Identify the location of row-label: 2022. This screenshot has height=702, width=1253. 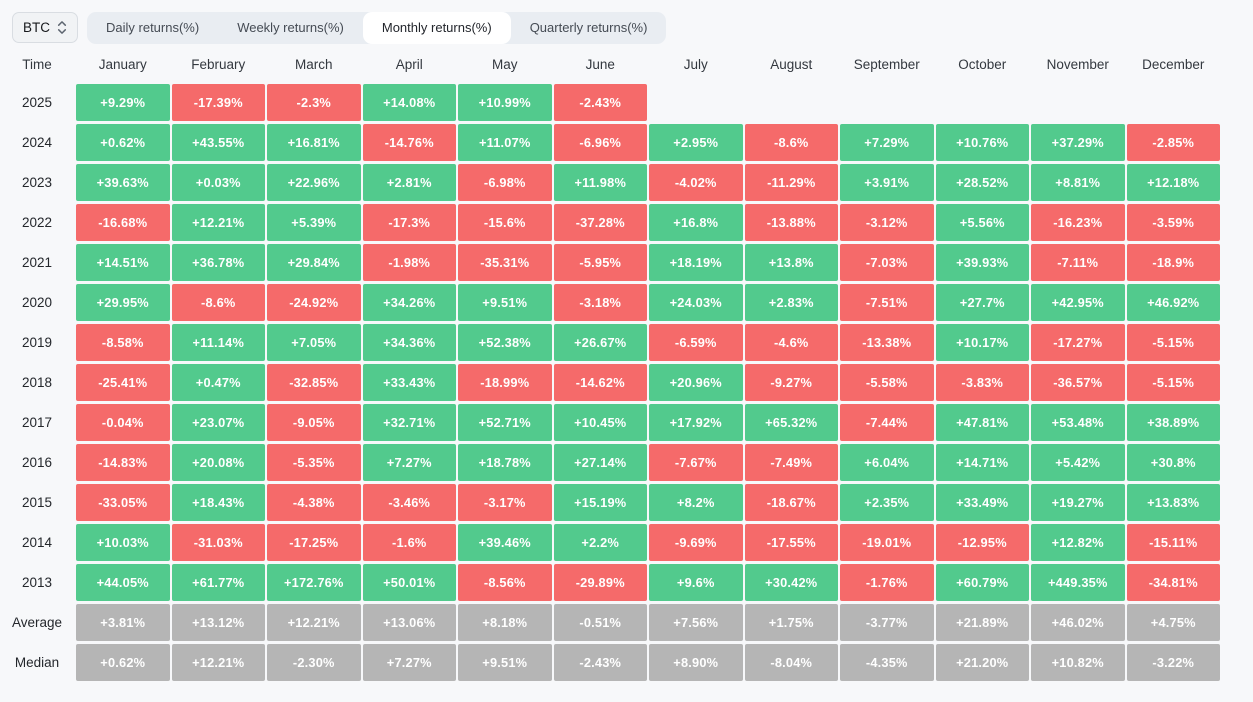
(37, 222).